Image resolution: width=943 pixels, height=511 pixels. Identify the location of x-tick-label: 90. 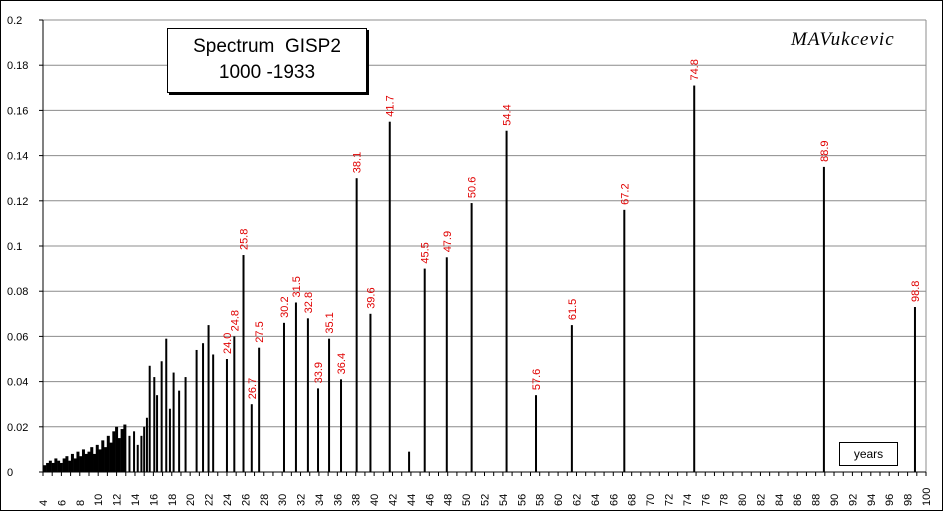
(835, 500).